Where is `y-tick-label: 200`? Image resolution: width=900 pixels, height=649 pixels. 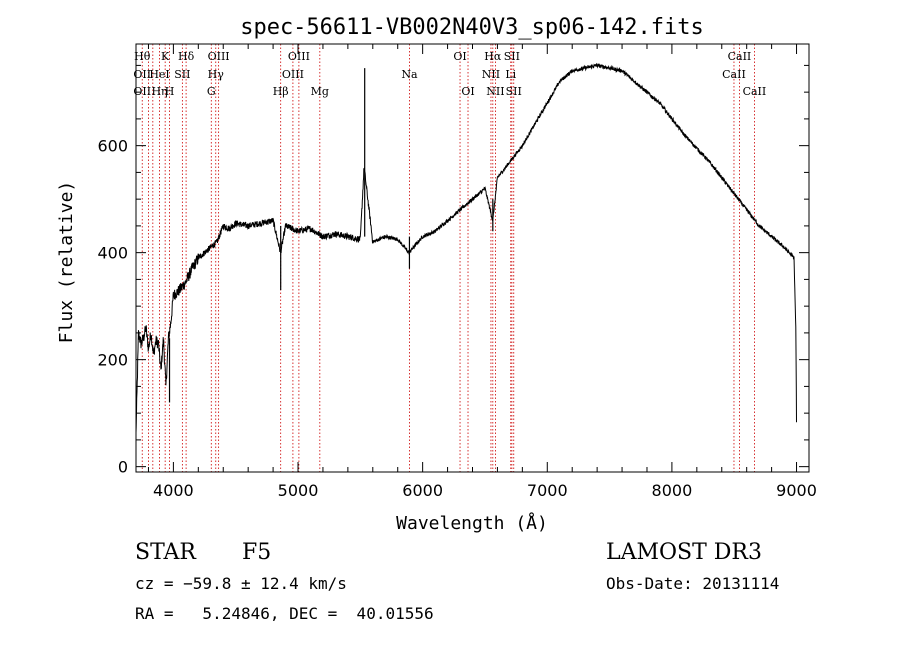 y-tick-label: 200 is located at coordinates (112, 360).